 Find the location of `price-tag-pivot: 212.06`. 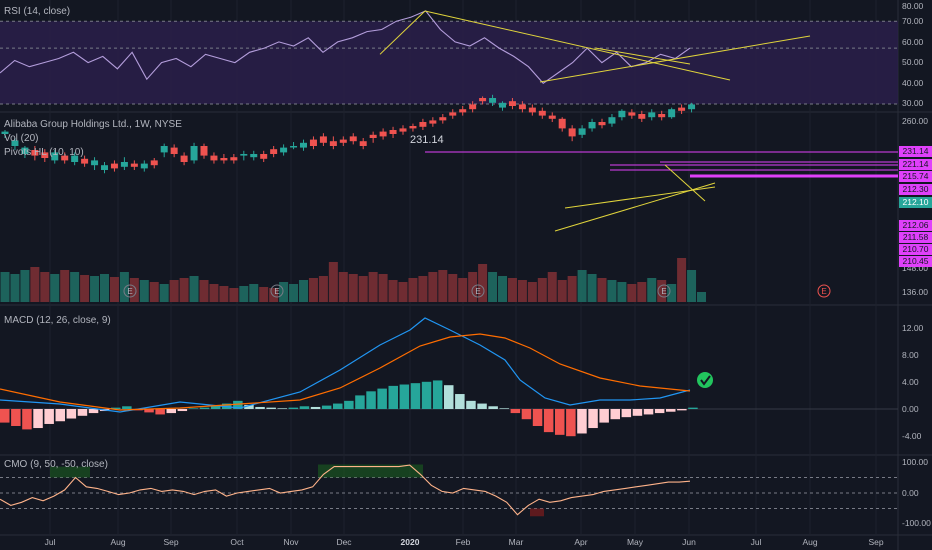

price-tag-pivot: 212.06 is located at coordinates (915, 225).